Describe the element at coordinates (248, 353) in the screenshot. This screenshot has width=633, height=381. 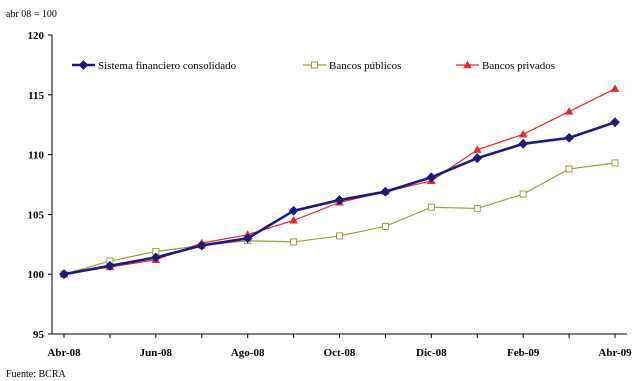
I see `x-tick-label: Ago-08` at that location.